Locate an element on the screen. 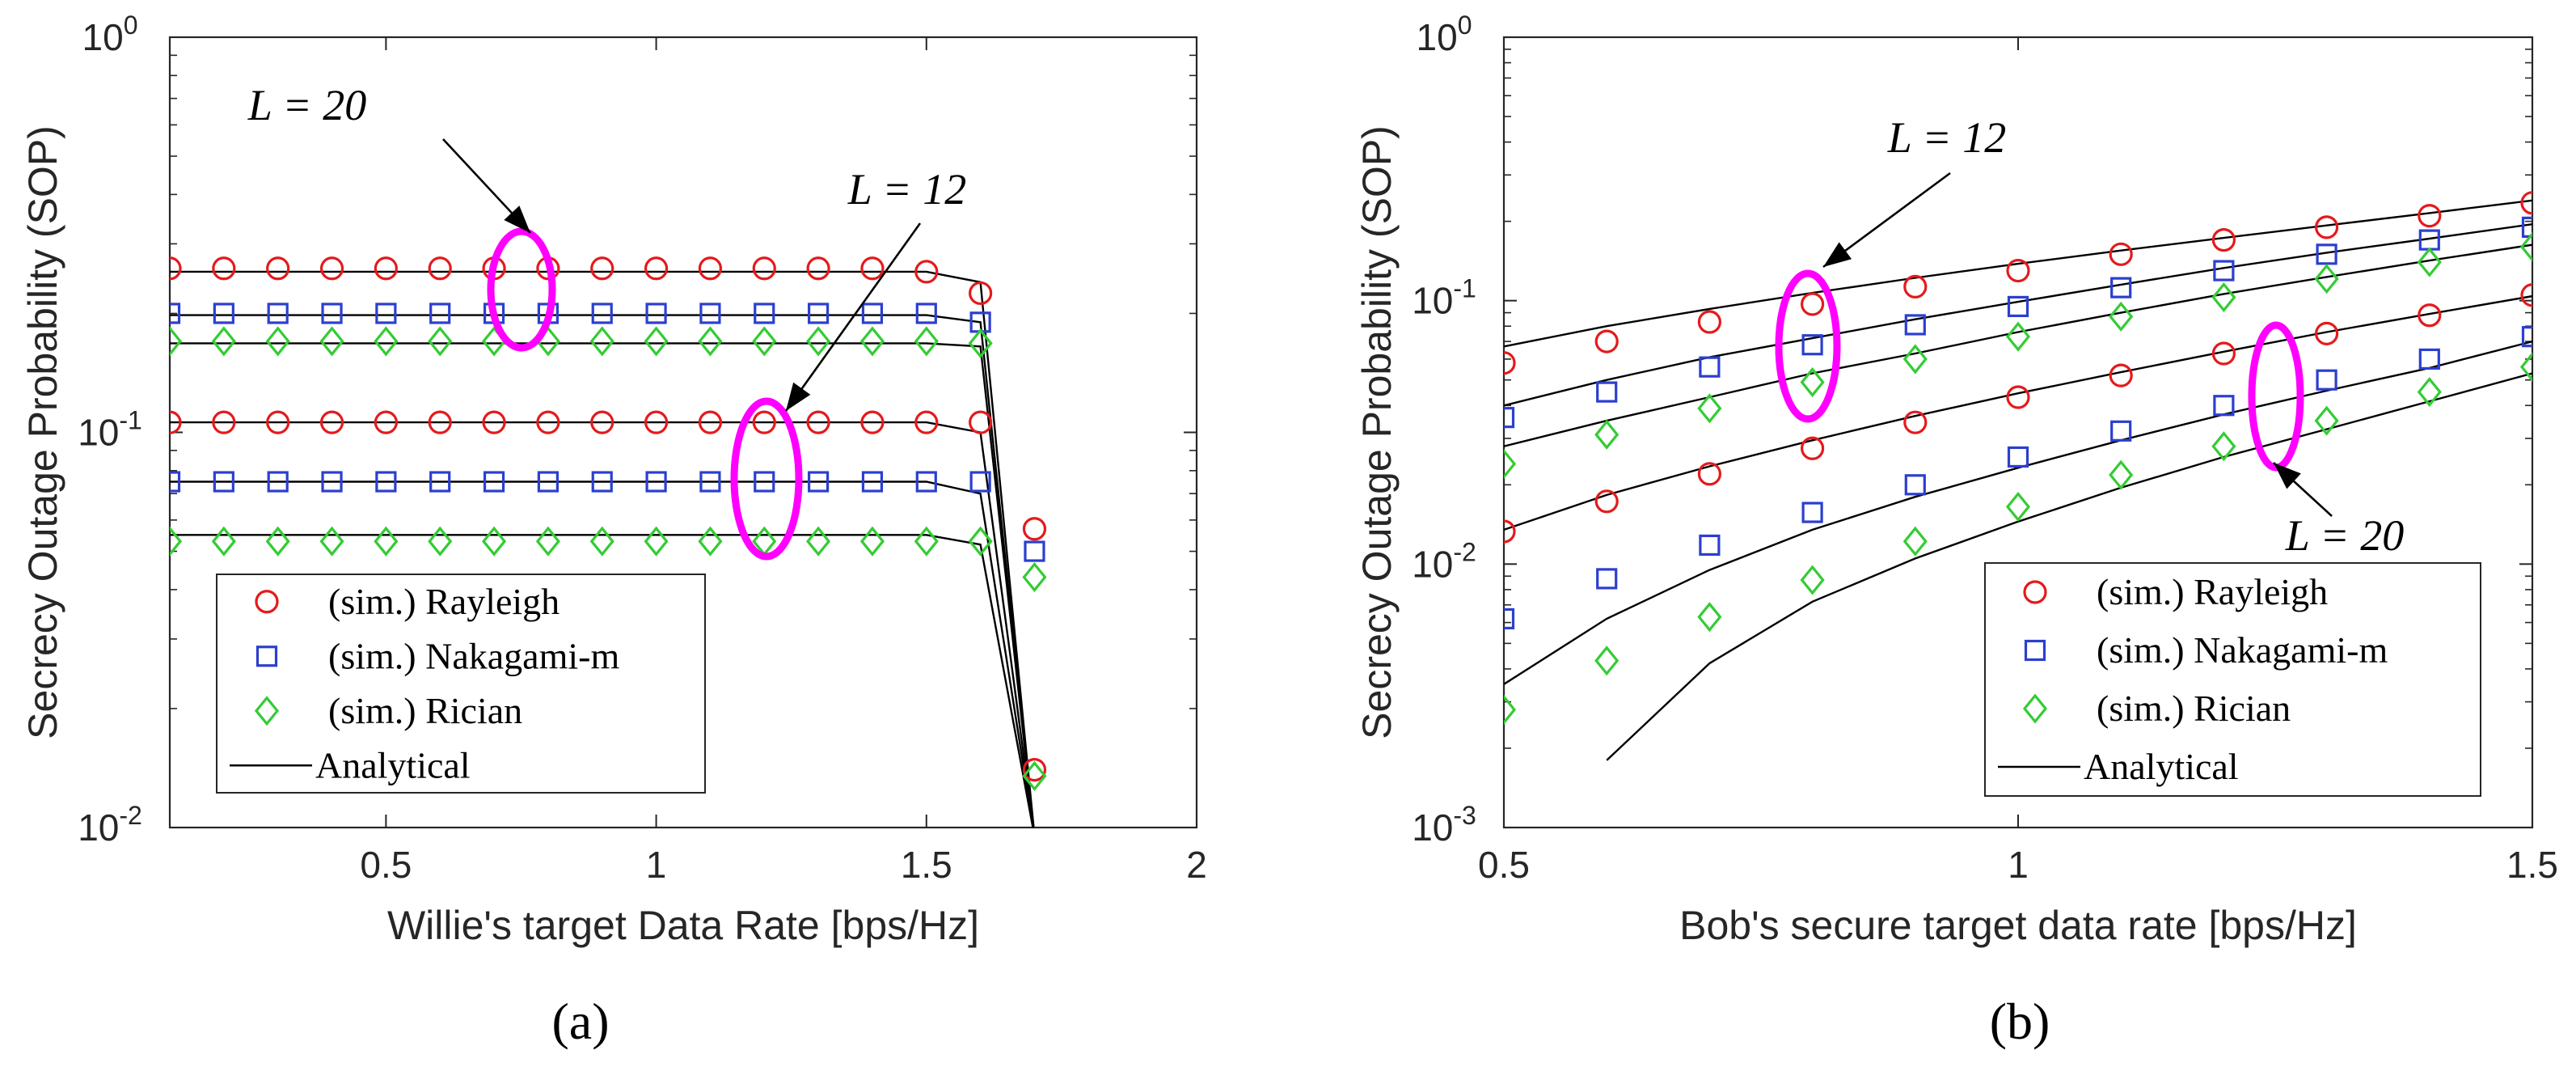  panel-label: (b) is located at coordinates (2020, 1022).